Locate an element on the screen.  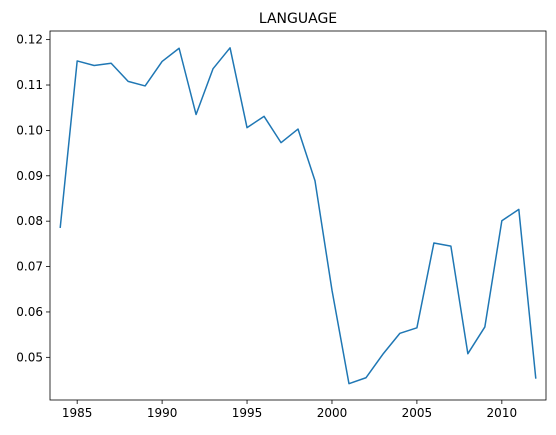
y-tick-label: 0.11 is located at coordinates (29, 85).